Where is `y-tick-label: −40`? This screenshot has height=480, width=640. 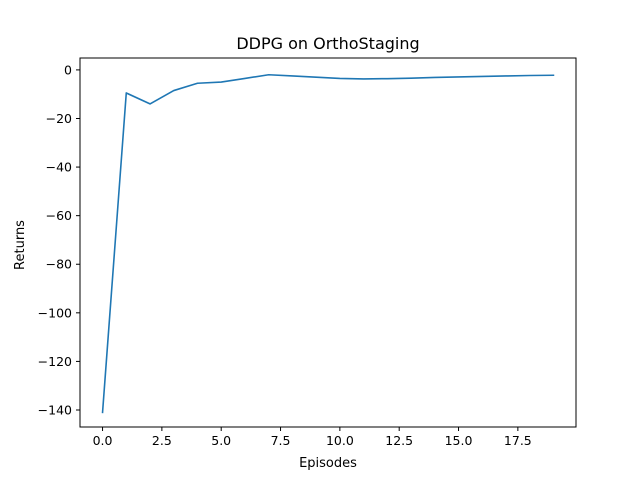 y-tick-label: −40 is located at coordinates (59, 167).